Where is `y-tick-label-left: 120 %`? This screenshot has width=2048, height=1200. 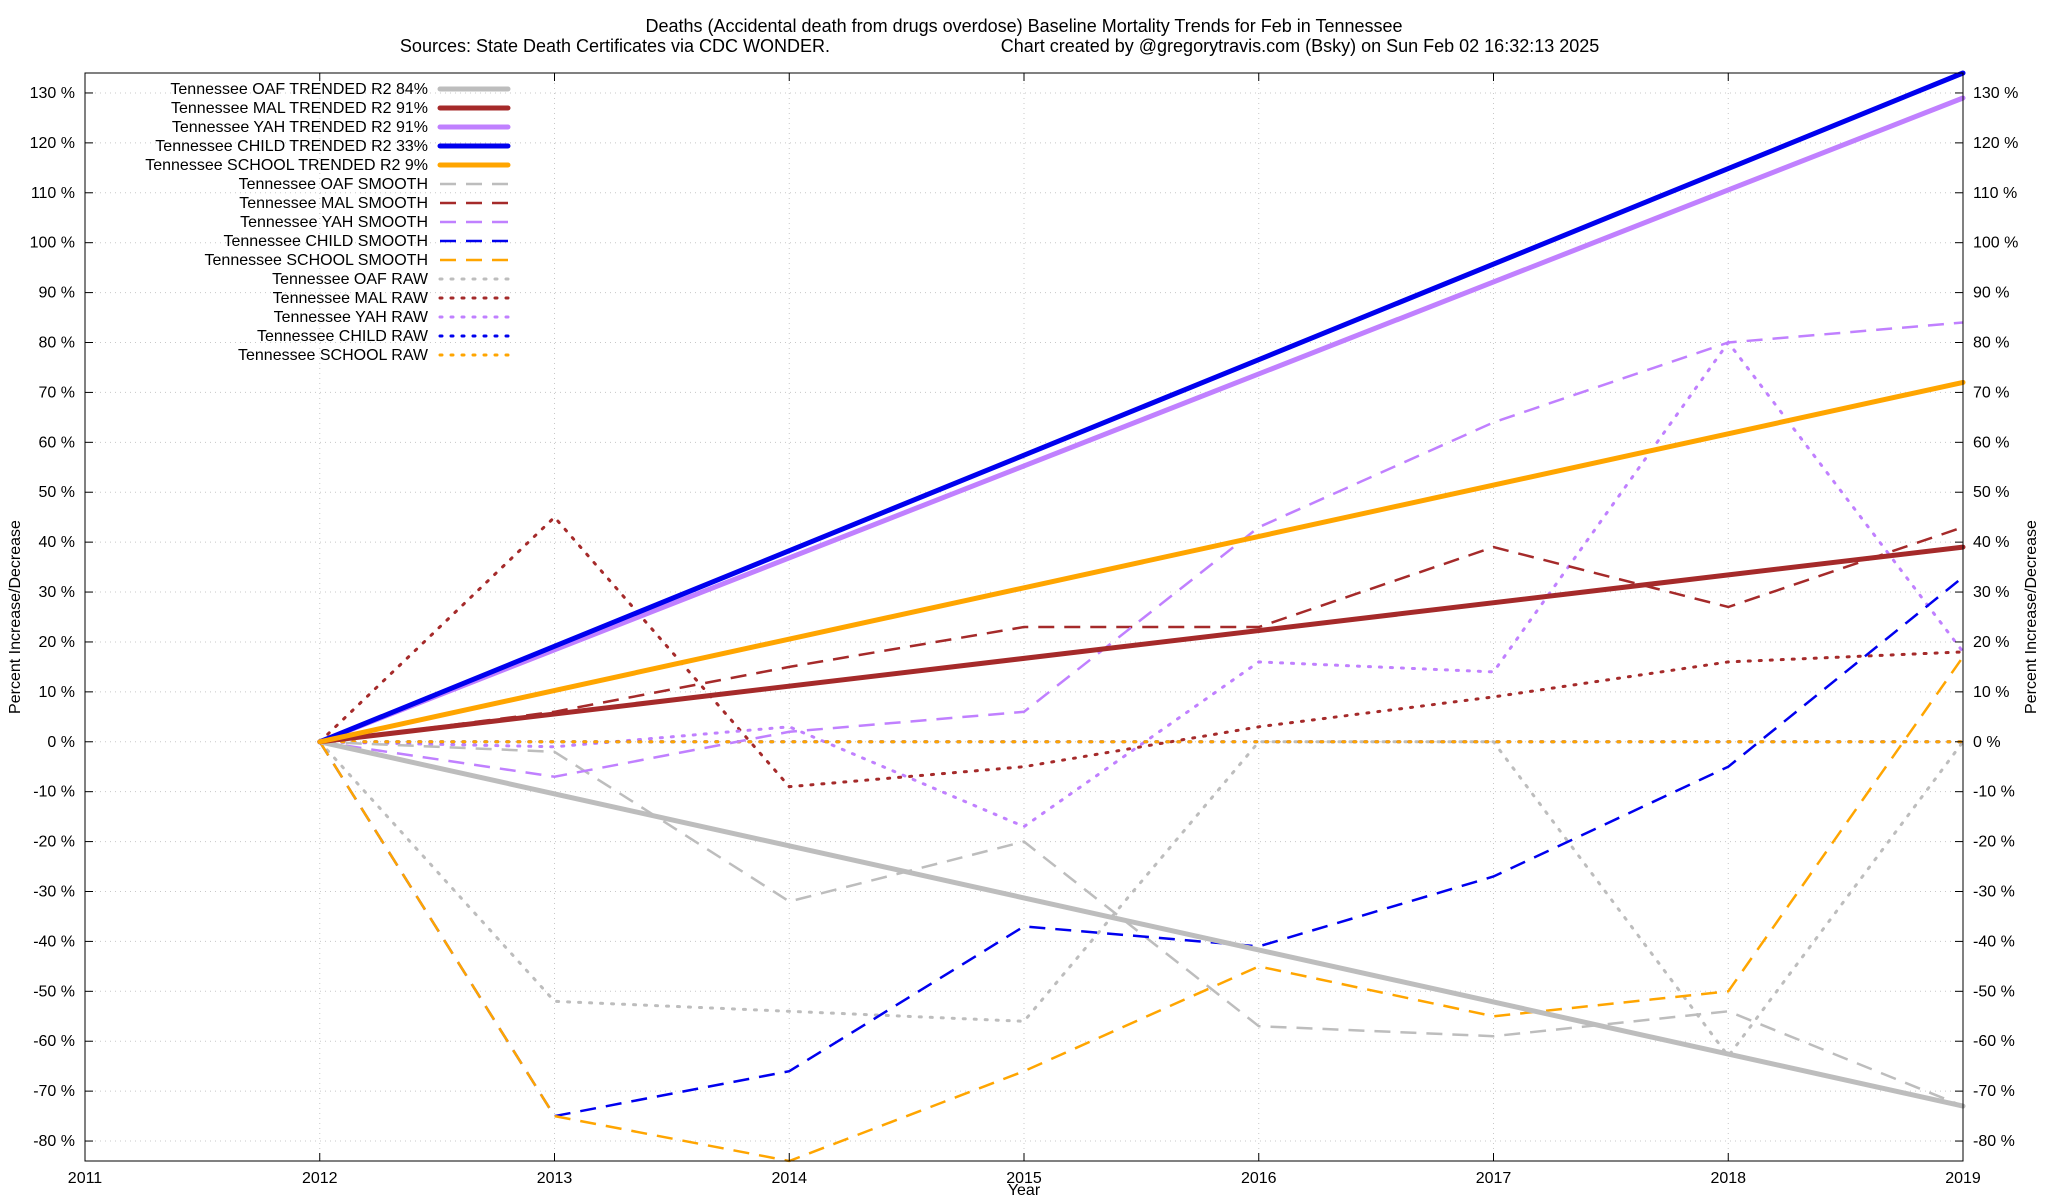
y-tick-label-left: 120 % is located at coordinates (52, 143).